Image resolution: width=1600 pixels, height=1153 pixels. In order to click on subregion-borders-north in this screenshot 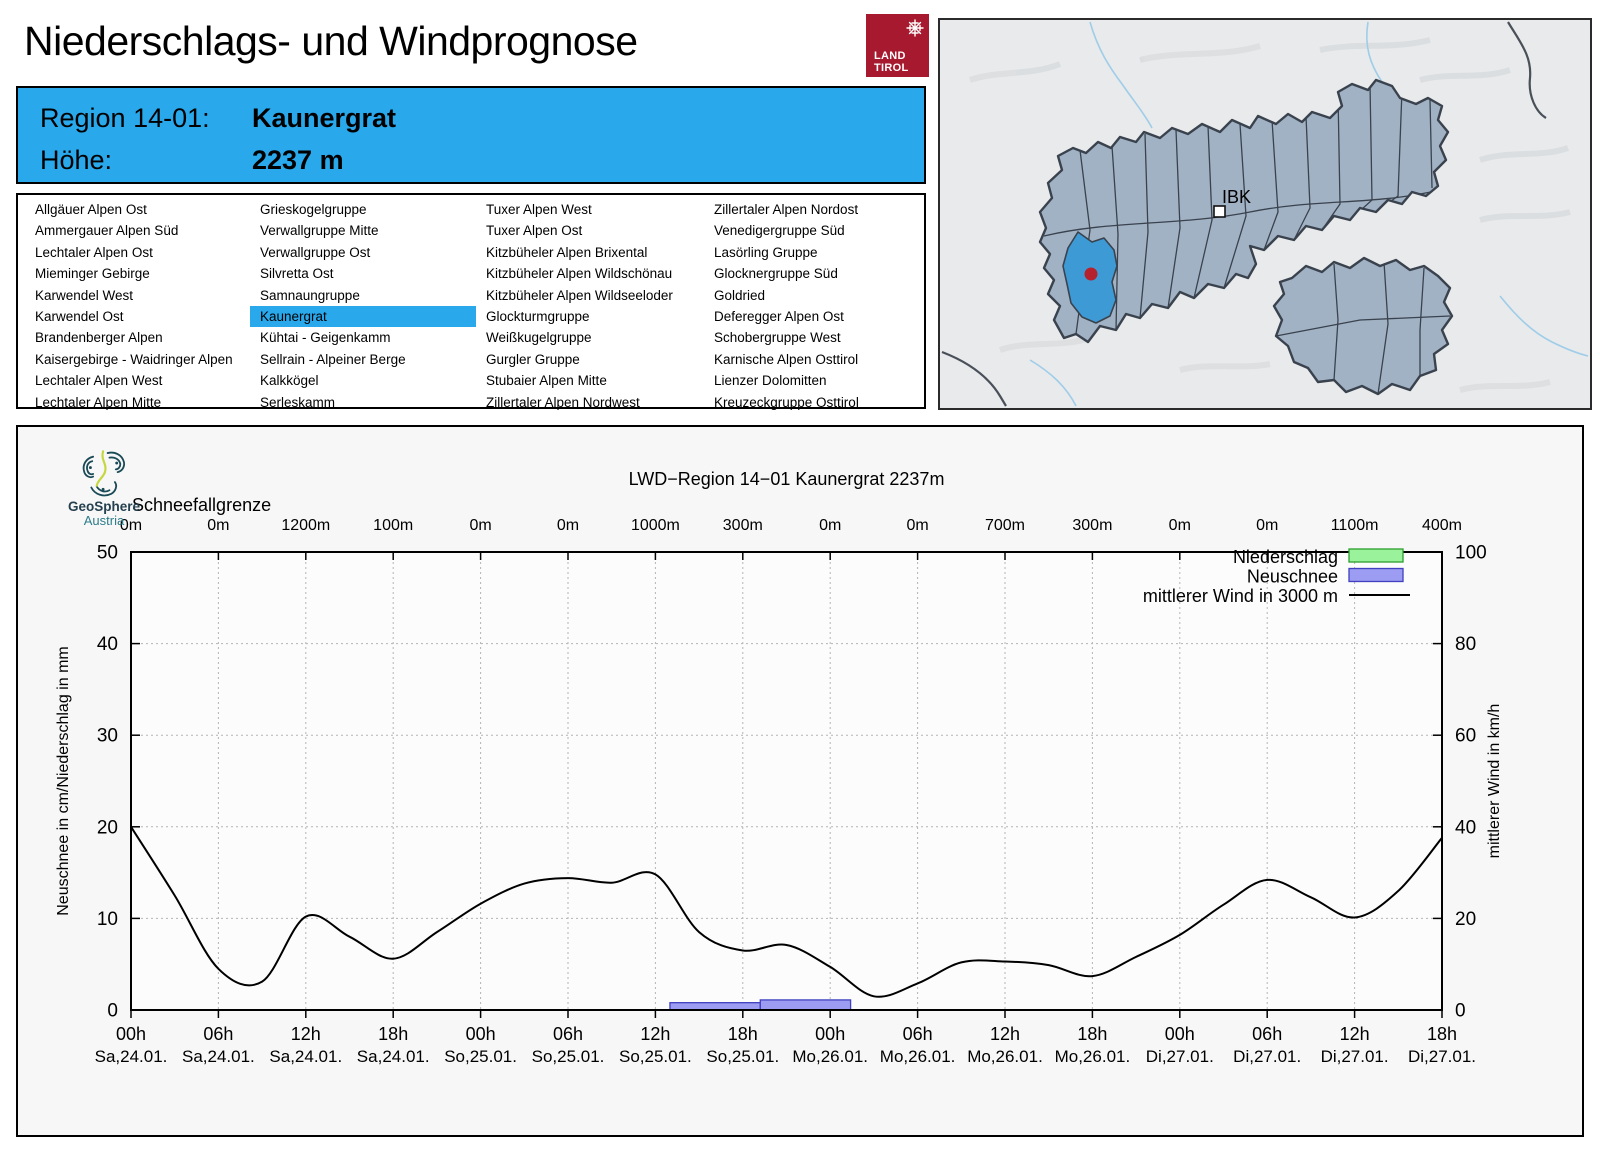, I will do `click(1242, 209)`.